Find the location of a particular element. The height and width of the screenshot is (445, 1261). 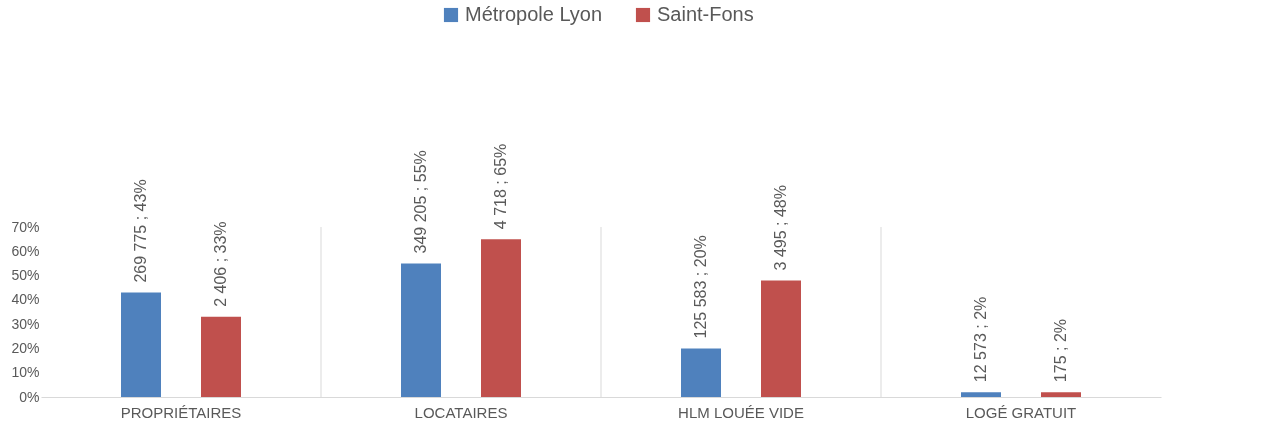

x-tick-label: PROPRIÉTAIRES is located at coordinates (181, 412).